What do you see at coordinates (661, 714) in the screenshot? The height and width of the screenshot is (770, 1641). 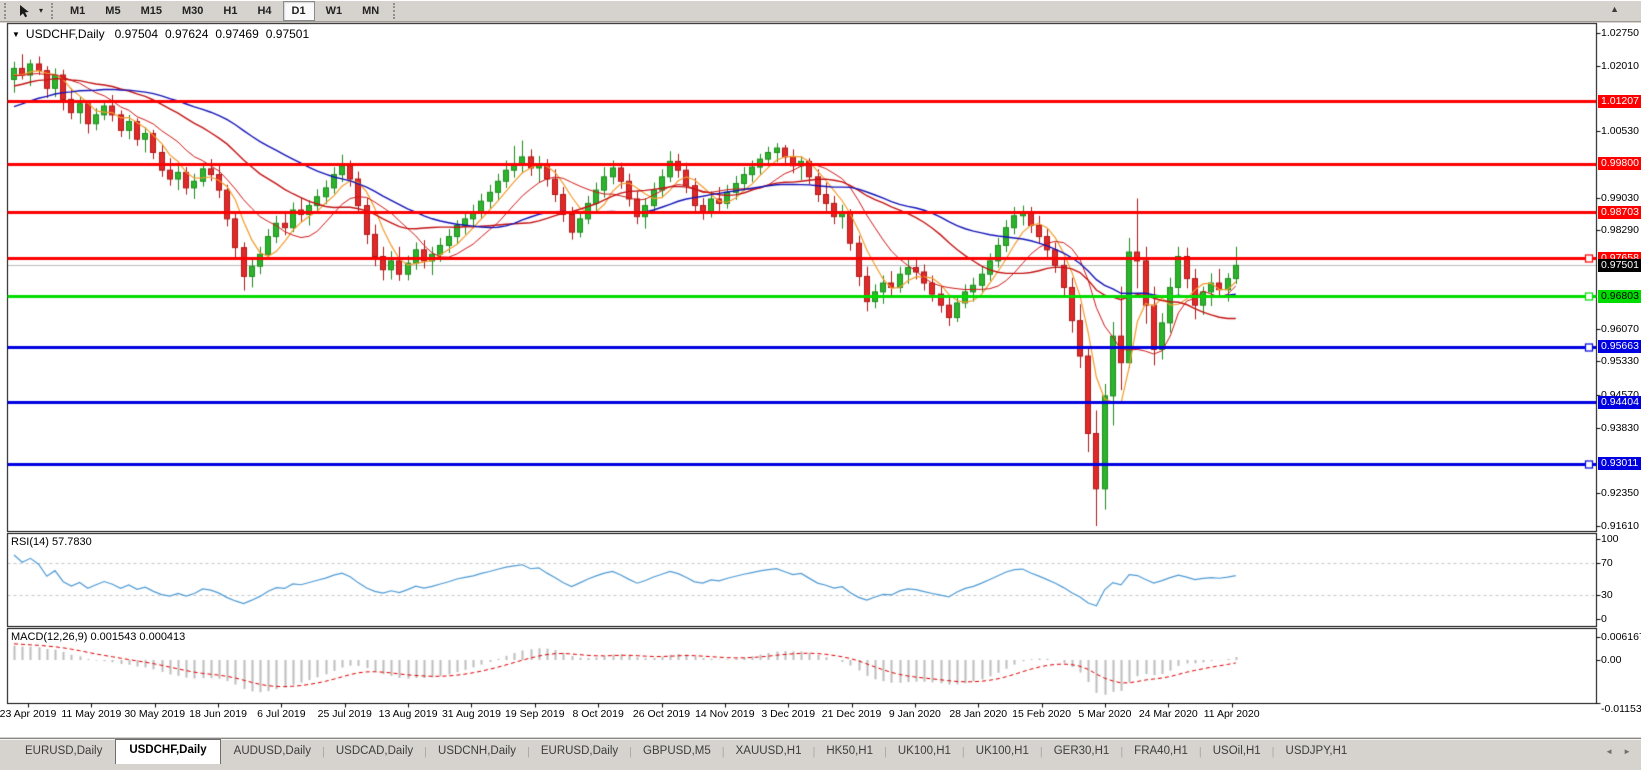 I see `x-axis-date-label: 26 Oct 2019` at bounding box center [661, 714].